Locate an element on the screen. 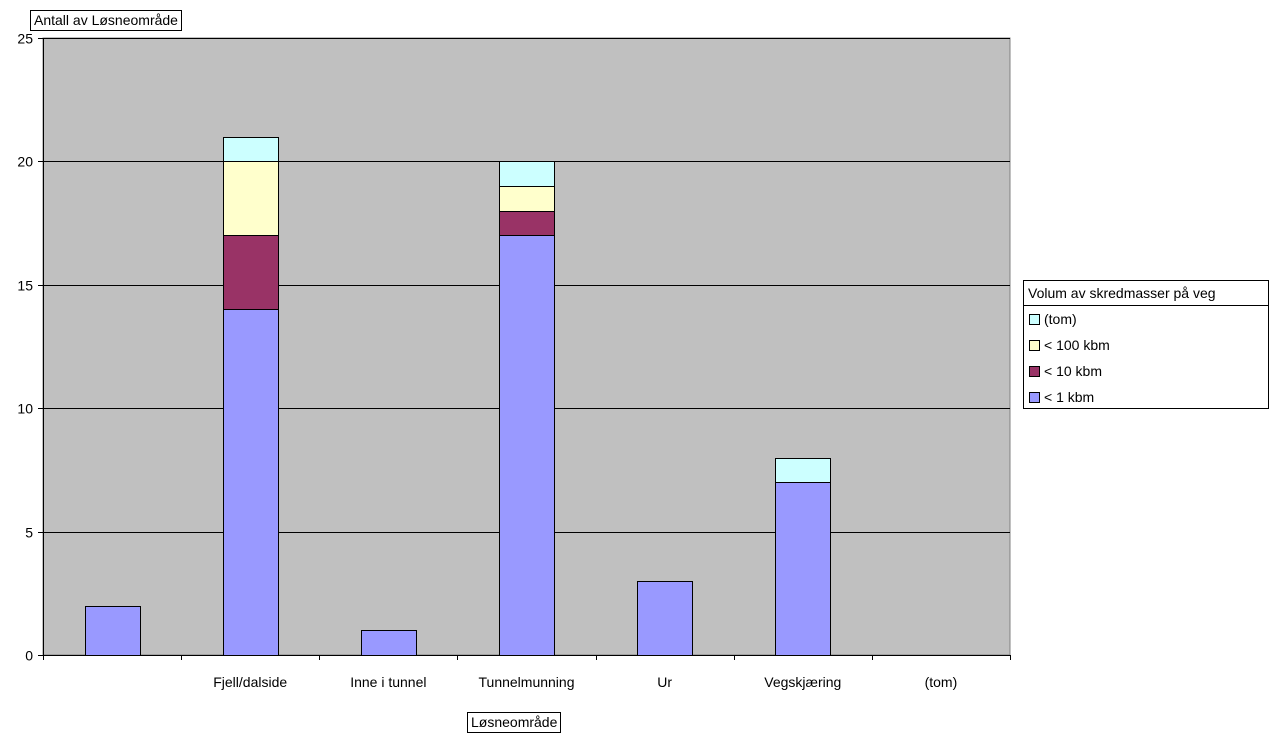 The image size is (1271, 738). y-tick-label-20: 20 is located at coordinates (25, 162).